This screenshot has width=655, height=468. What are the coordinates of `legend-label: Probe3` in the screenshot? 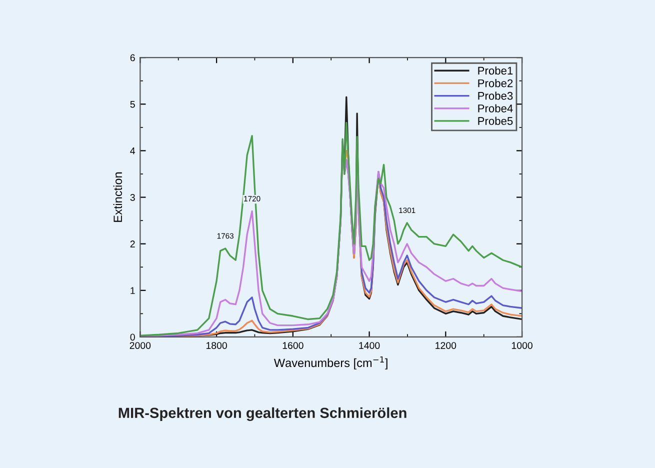 It's located at (495, 96).